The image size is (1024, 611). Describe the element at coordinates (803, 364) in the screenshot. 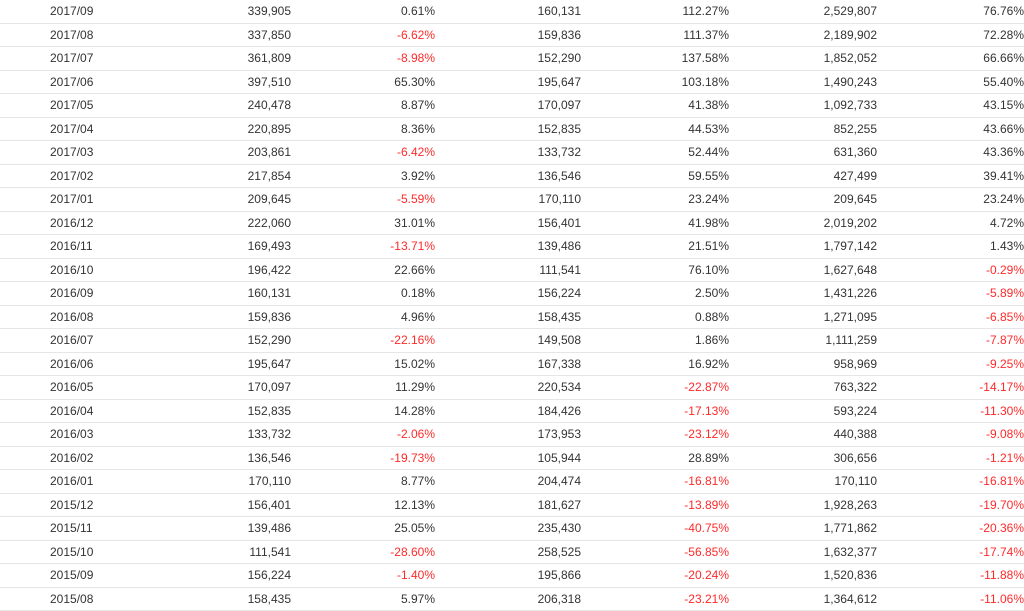

I see `cell-cumulative: 958,969` at that location.